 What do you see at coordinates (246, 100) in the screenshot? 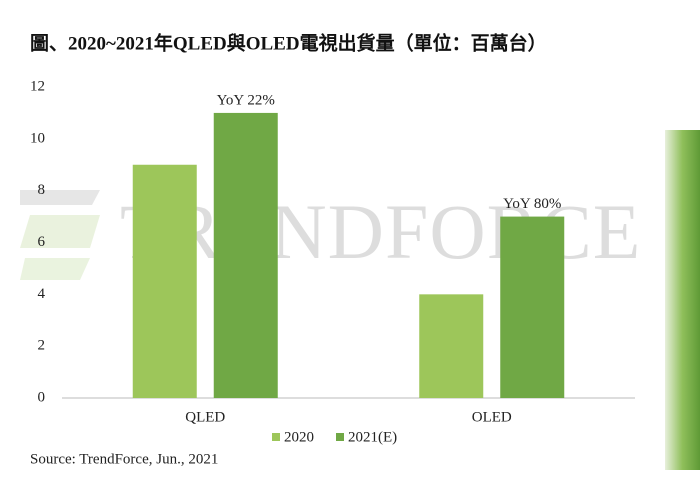
I see `annotation: YoY 22%` at bounding box center [246, 100].